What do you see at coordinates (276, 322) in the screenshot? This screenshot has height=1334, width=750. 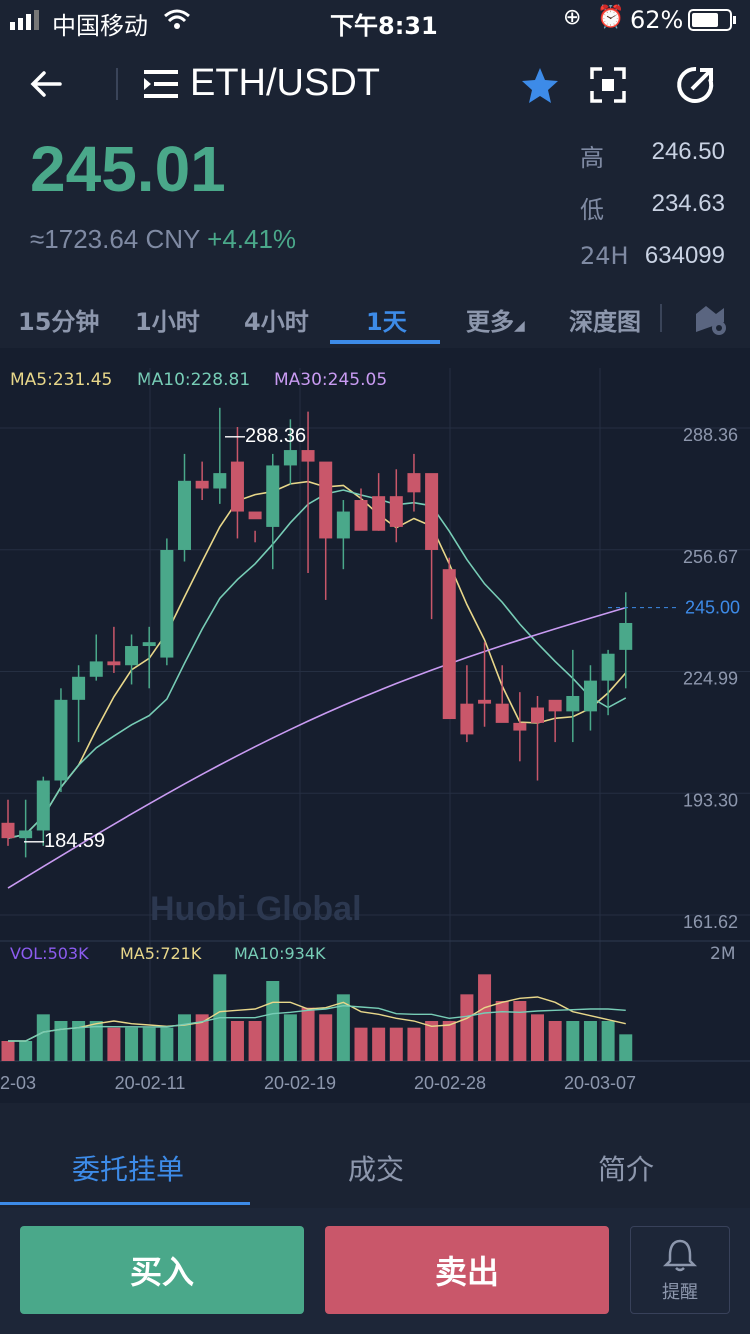 I see `tab-4hour: 4小时` at bounding box center [276, 322].